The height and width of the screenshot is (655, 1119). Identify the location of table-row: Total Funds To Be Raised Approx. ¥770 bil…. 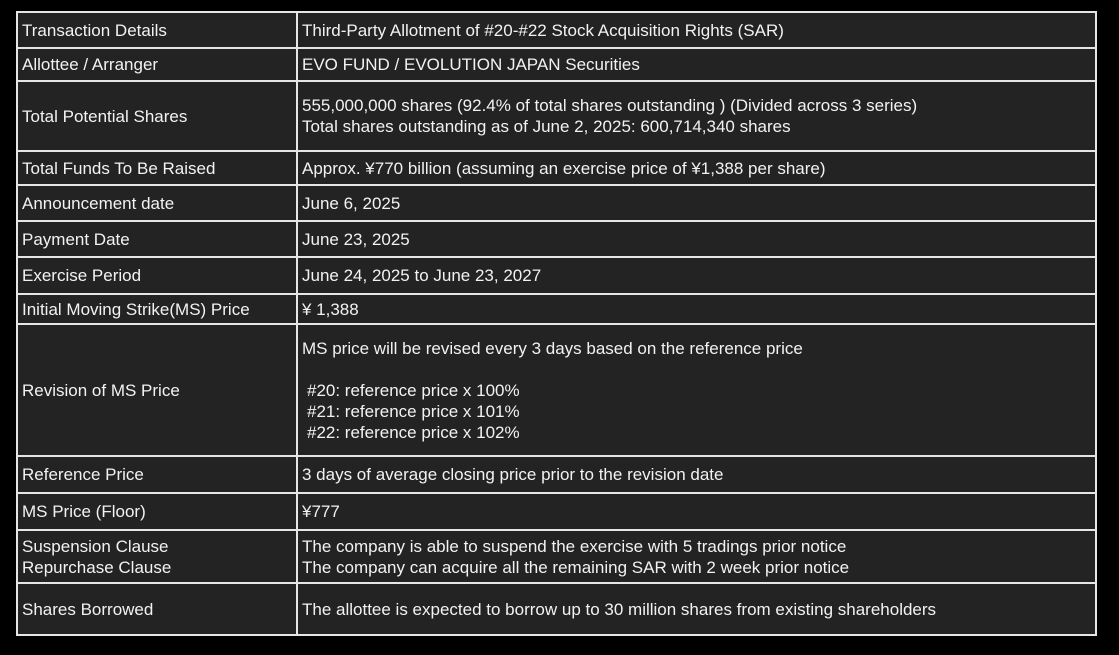
(556, 168).